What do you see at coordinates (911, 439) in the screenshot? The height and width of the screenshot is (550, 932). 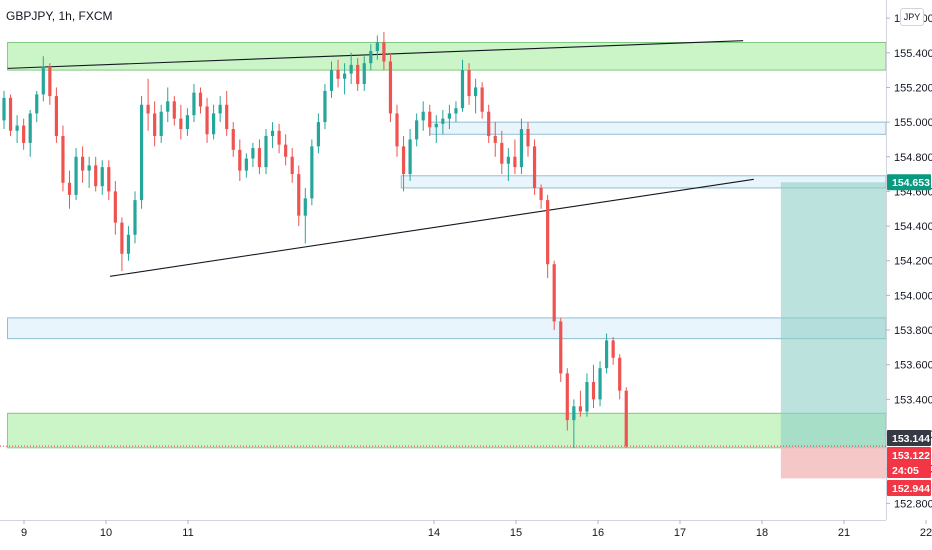 I see `price-label: 153.144` at bounding box center [911, 439].